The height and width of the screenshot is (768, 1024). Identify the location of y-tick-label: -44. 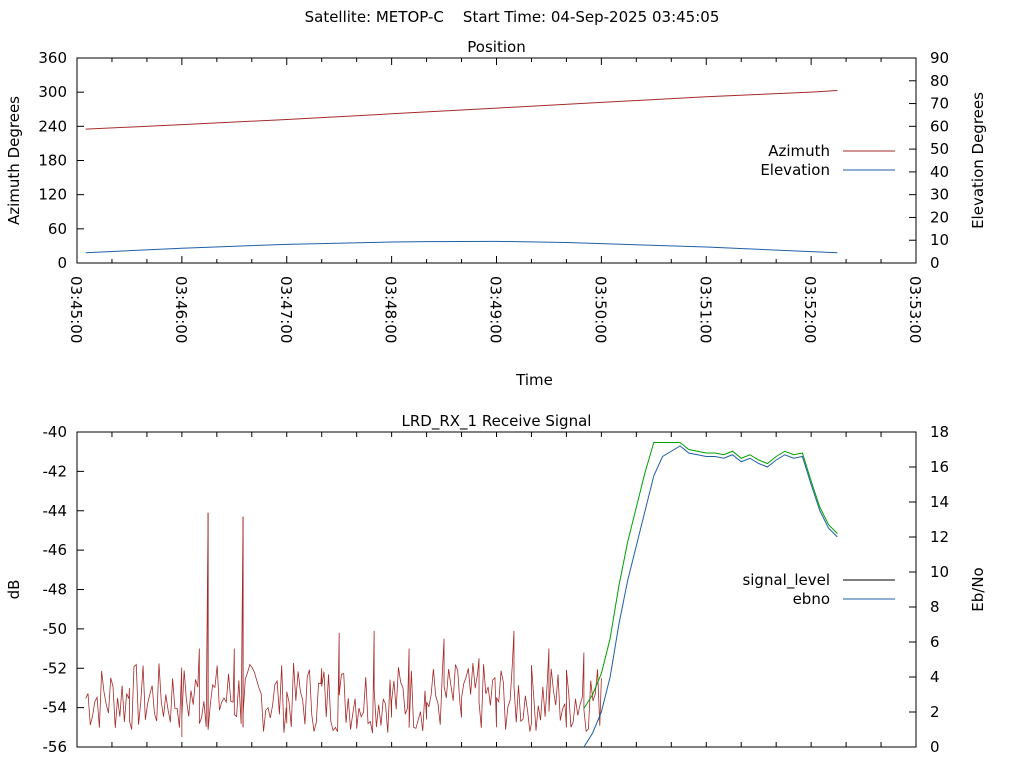
(55, 511).